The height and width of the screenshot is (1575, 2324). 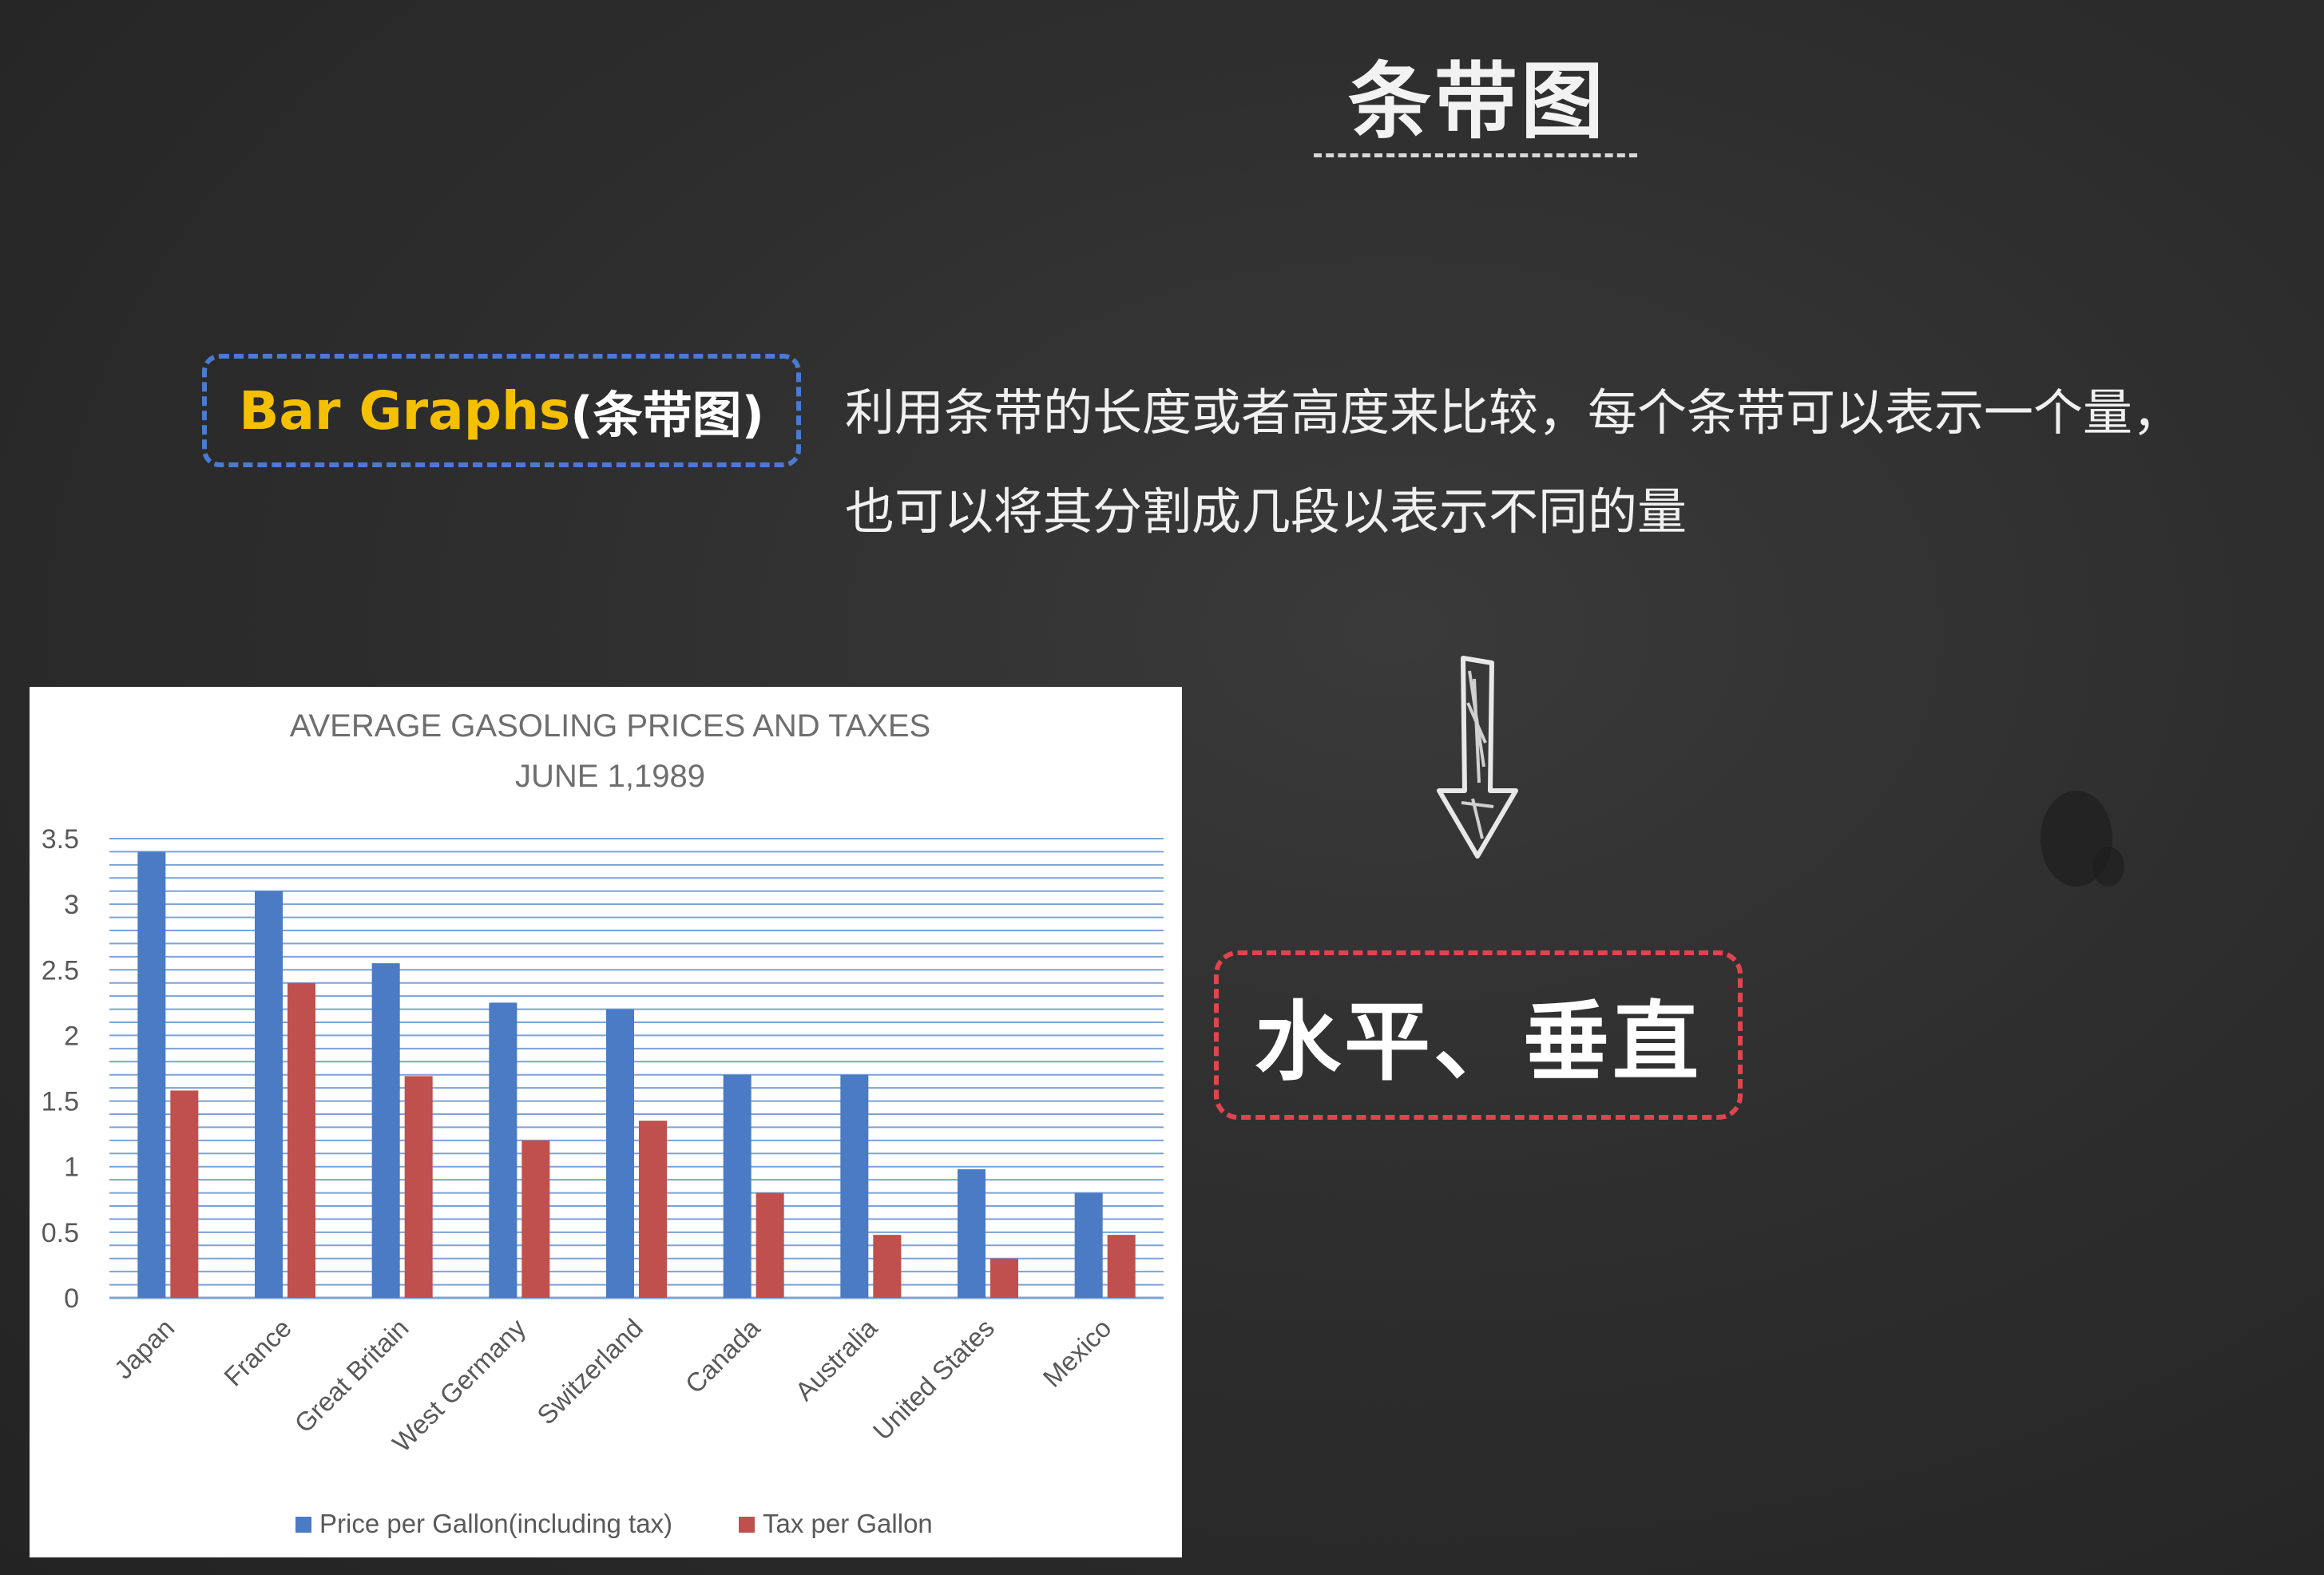 What do you see at coordinates (1266, 511) in the screenshot?
I see `description-line-2: 也可以将其分割成几段以表示不同的量` at bounding box center [1266, 511].